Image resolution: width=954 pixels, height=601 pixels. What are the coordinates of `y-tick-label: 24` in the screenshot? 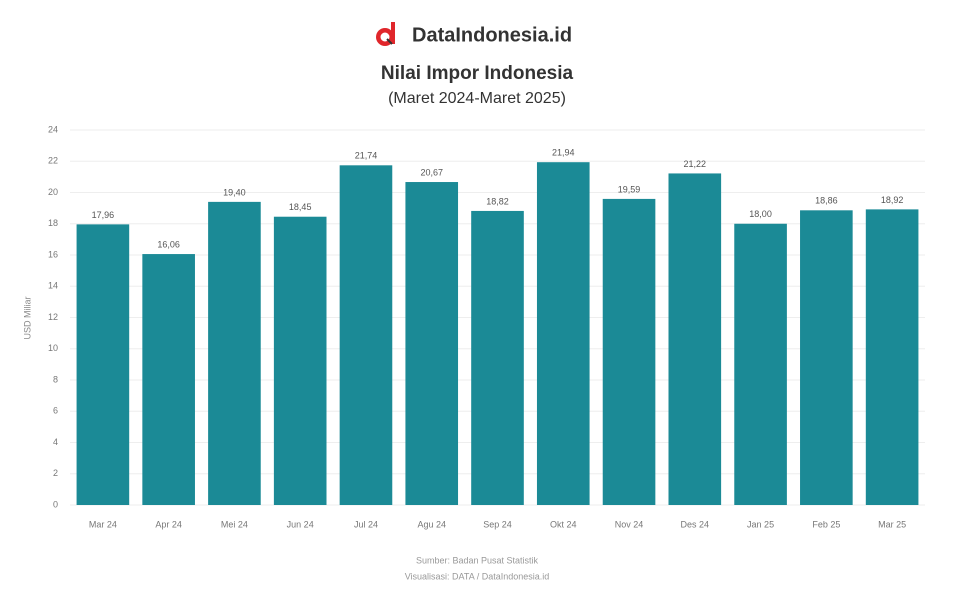 It's located at (53, 129).